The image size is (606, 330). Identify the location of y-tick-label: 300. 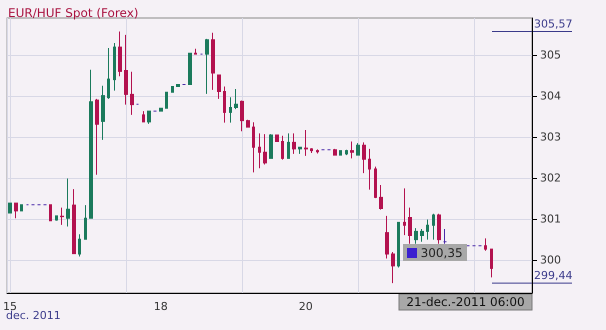
(550, 260).